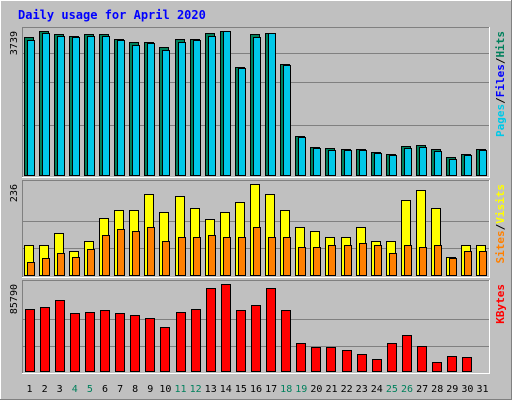 Image resolution: width=512 pixels, height=400 pixels. I want to click on day-label: 20, so click(316, 389).